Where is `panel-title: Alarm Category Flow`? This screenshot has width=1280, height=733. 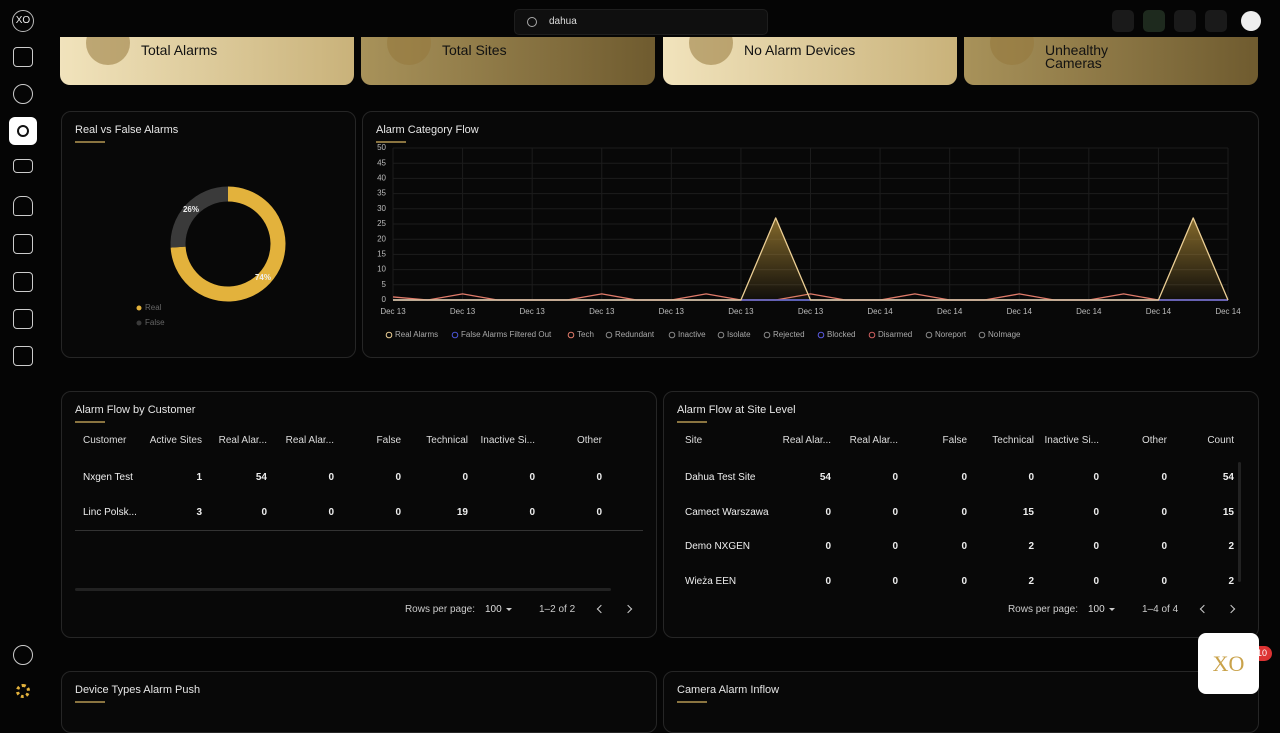
panel-title: Alarm Category Flow is located at coordinates (427, 130).